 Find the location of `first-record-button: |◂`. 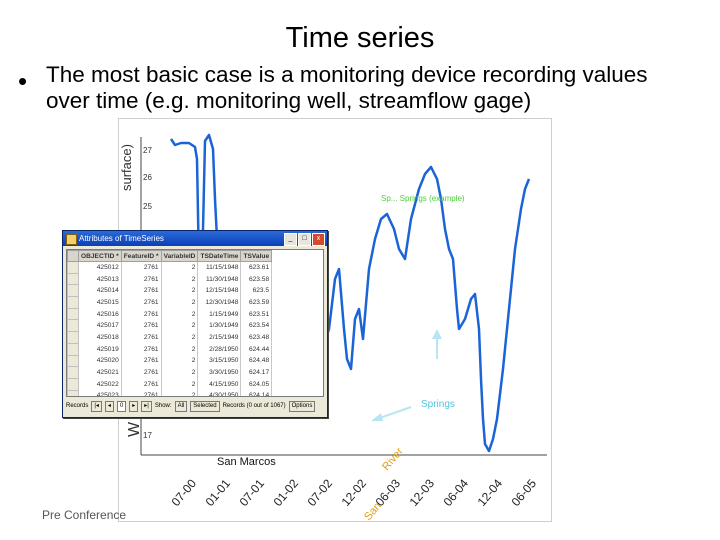

first-record-button: |◂ is located at coordinates (96, 406).